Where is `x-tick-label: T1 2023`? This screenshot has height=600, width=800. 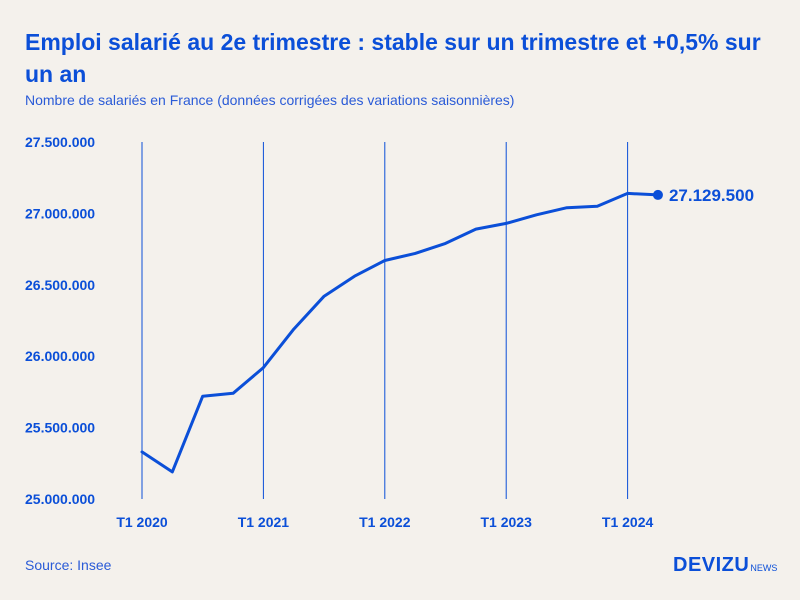 x-tick-label: T1 2023 is located at coordinates (507, 522).